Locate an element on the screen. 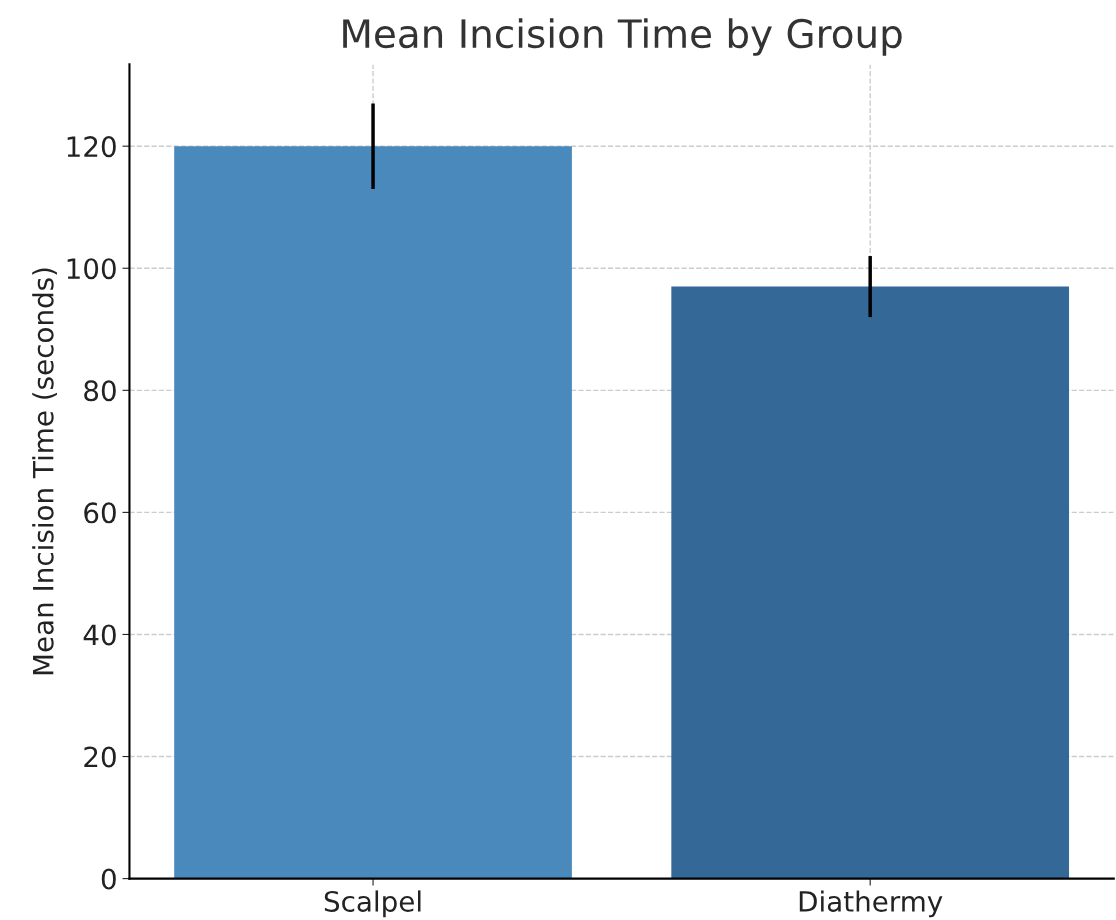  chart-title: Mean Incision Time by Group is located at coordinates (622, 37).